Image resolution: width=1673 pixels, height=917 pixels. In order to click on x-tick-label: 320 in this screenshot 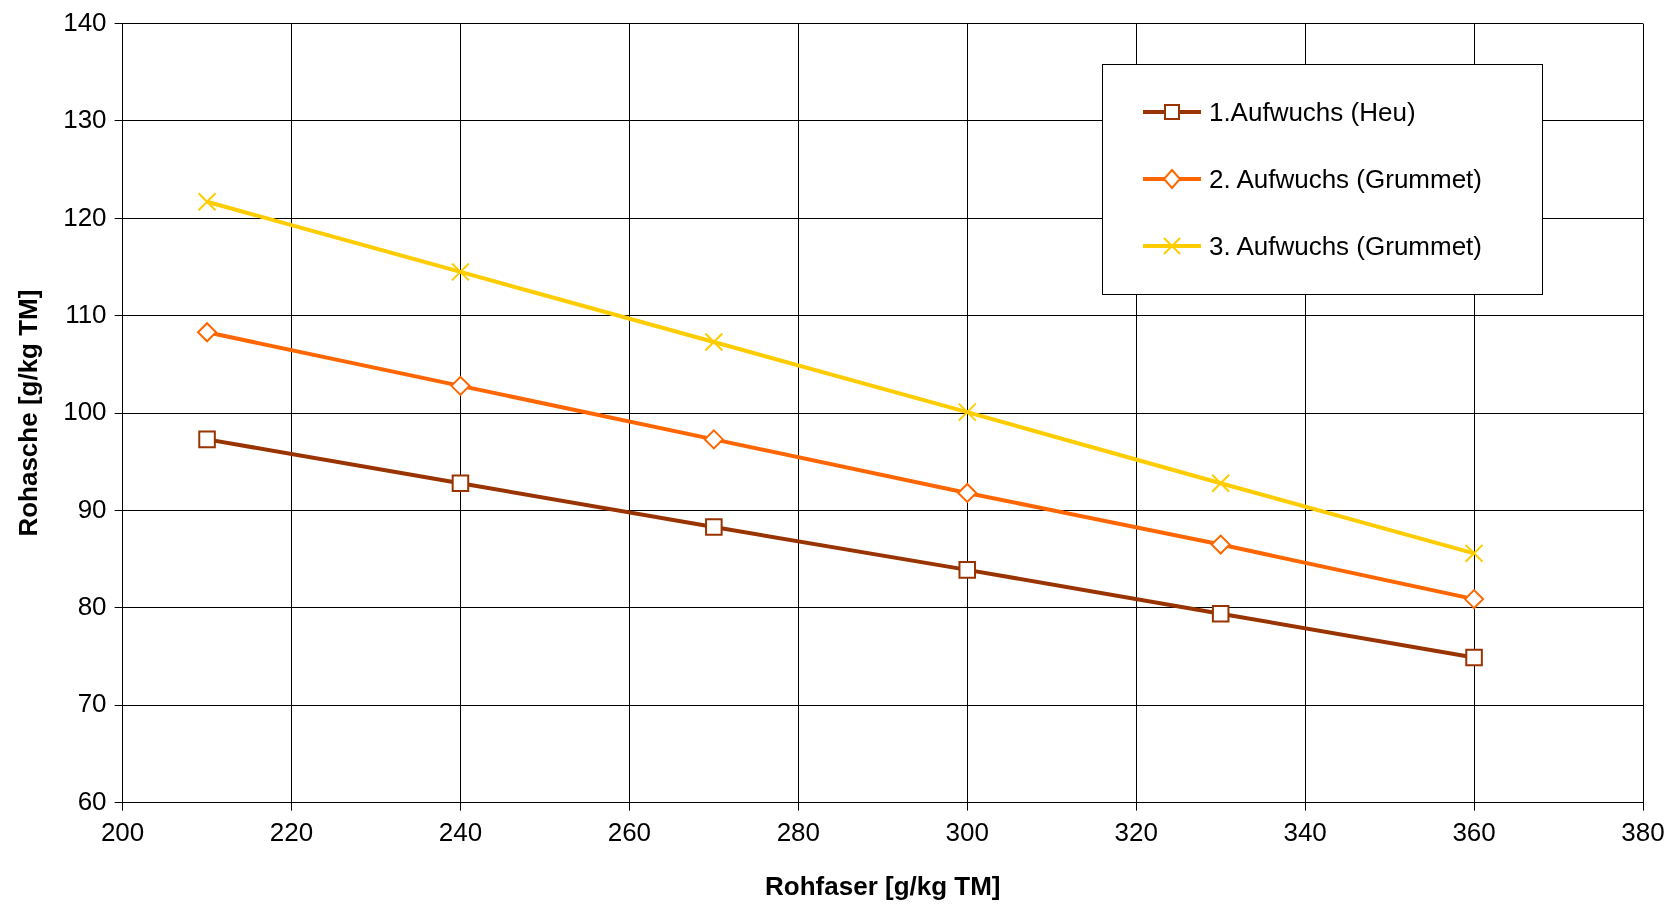, I will do `click(1136, 832)`.